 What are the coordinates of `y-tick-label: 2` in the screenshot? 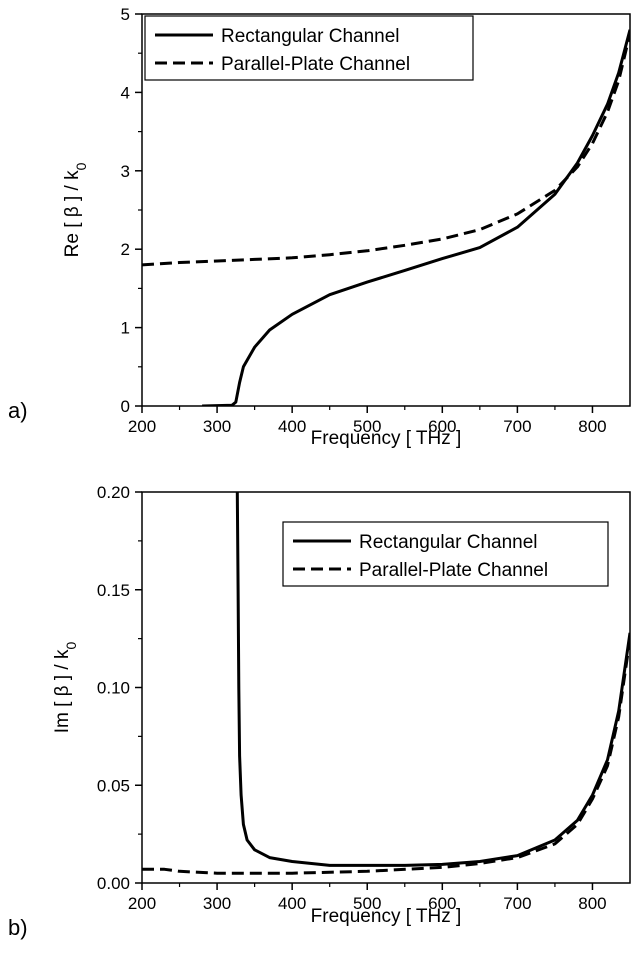 It's located at (125, 249).